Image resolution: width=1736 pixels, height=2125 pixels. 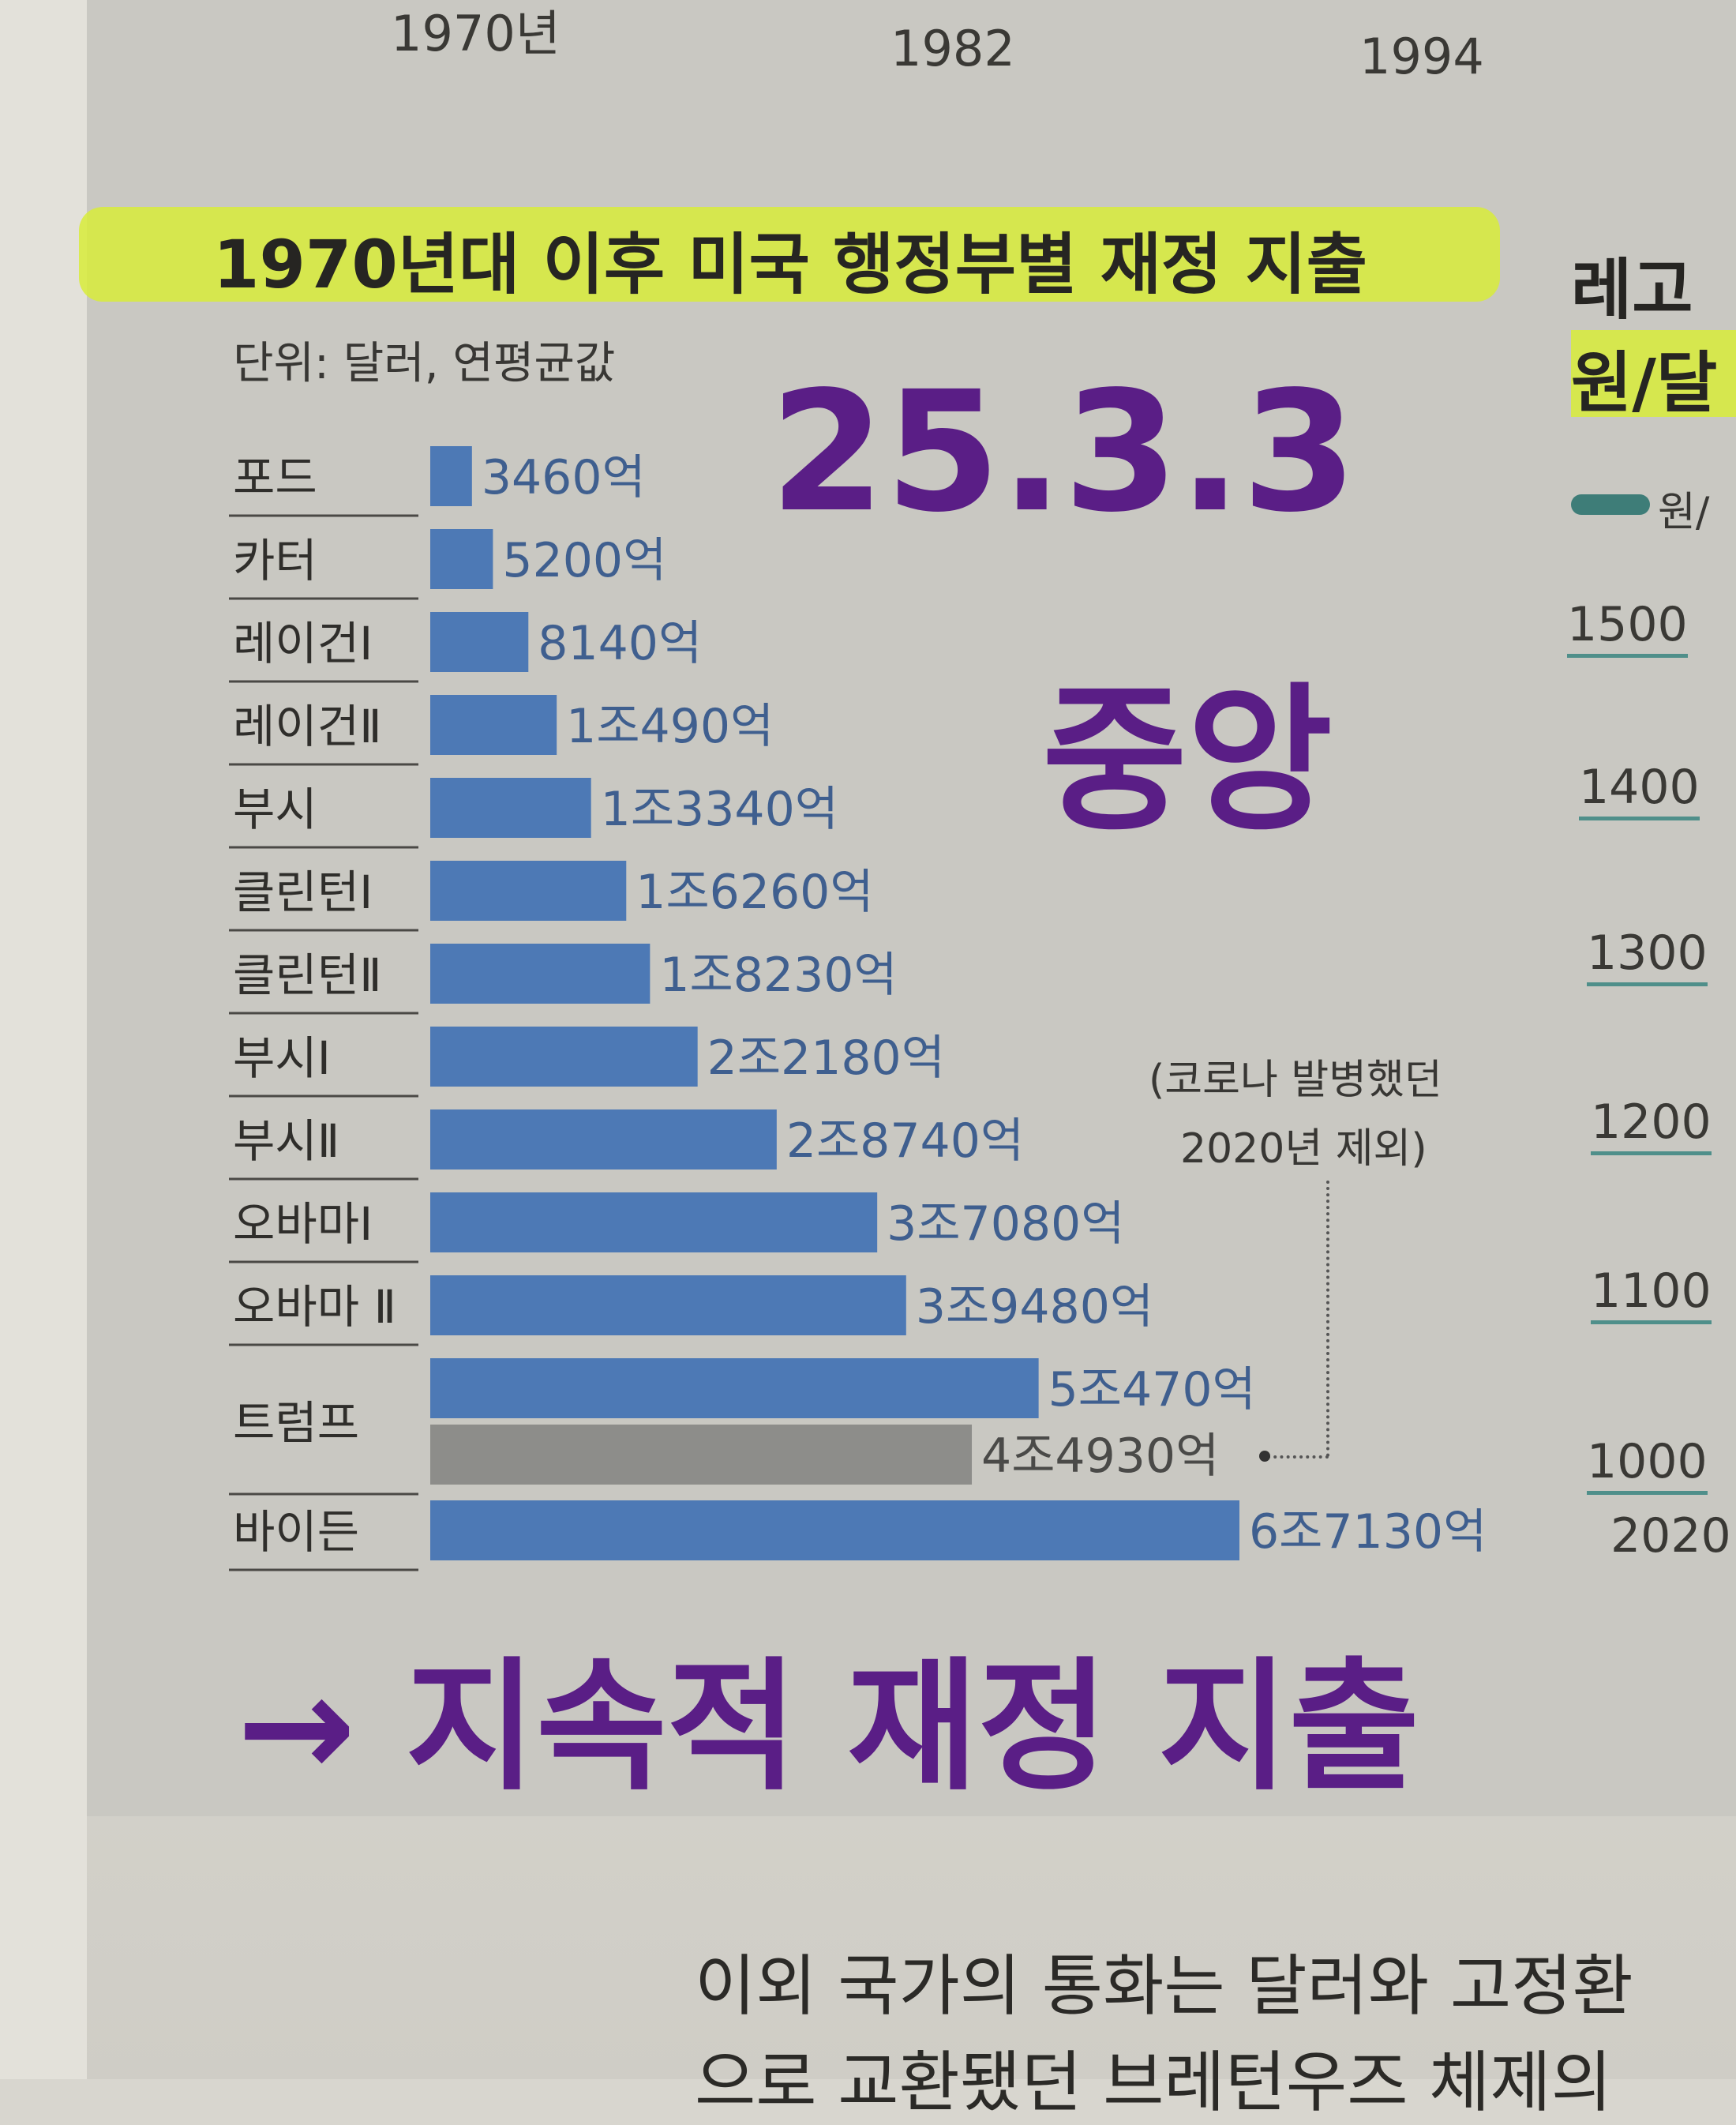 What do you see at coordinates (620, 644) in the screenshot?
I see `bar-value-label: 8140억` at bounding box center [620, 644].